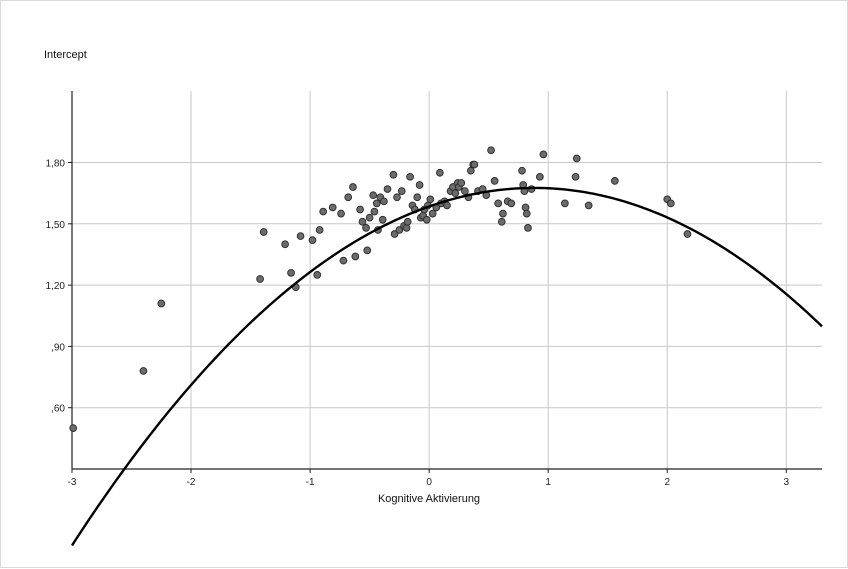 The image size is (848, 569). Describe the element at coordinates (191, 482) in the screenshot. I see `x-tick-label: -2` at that location.